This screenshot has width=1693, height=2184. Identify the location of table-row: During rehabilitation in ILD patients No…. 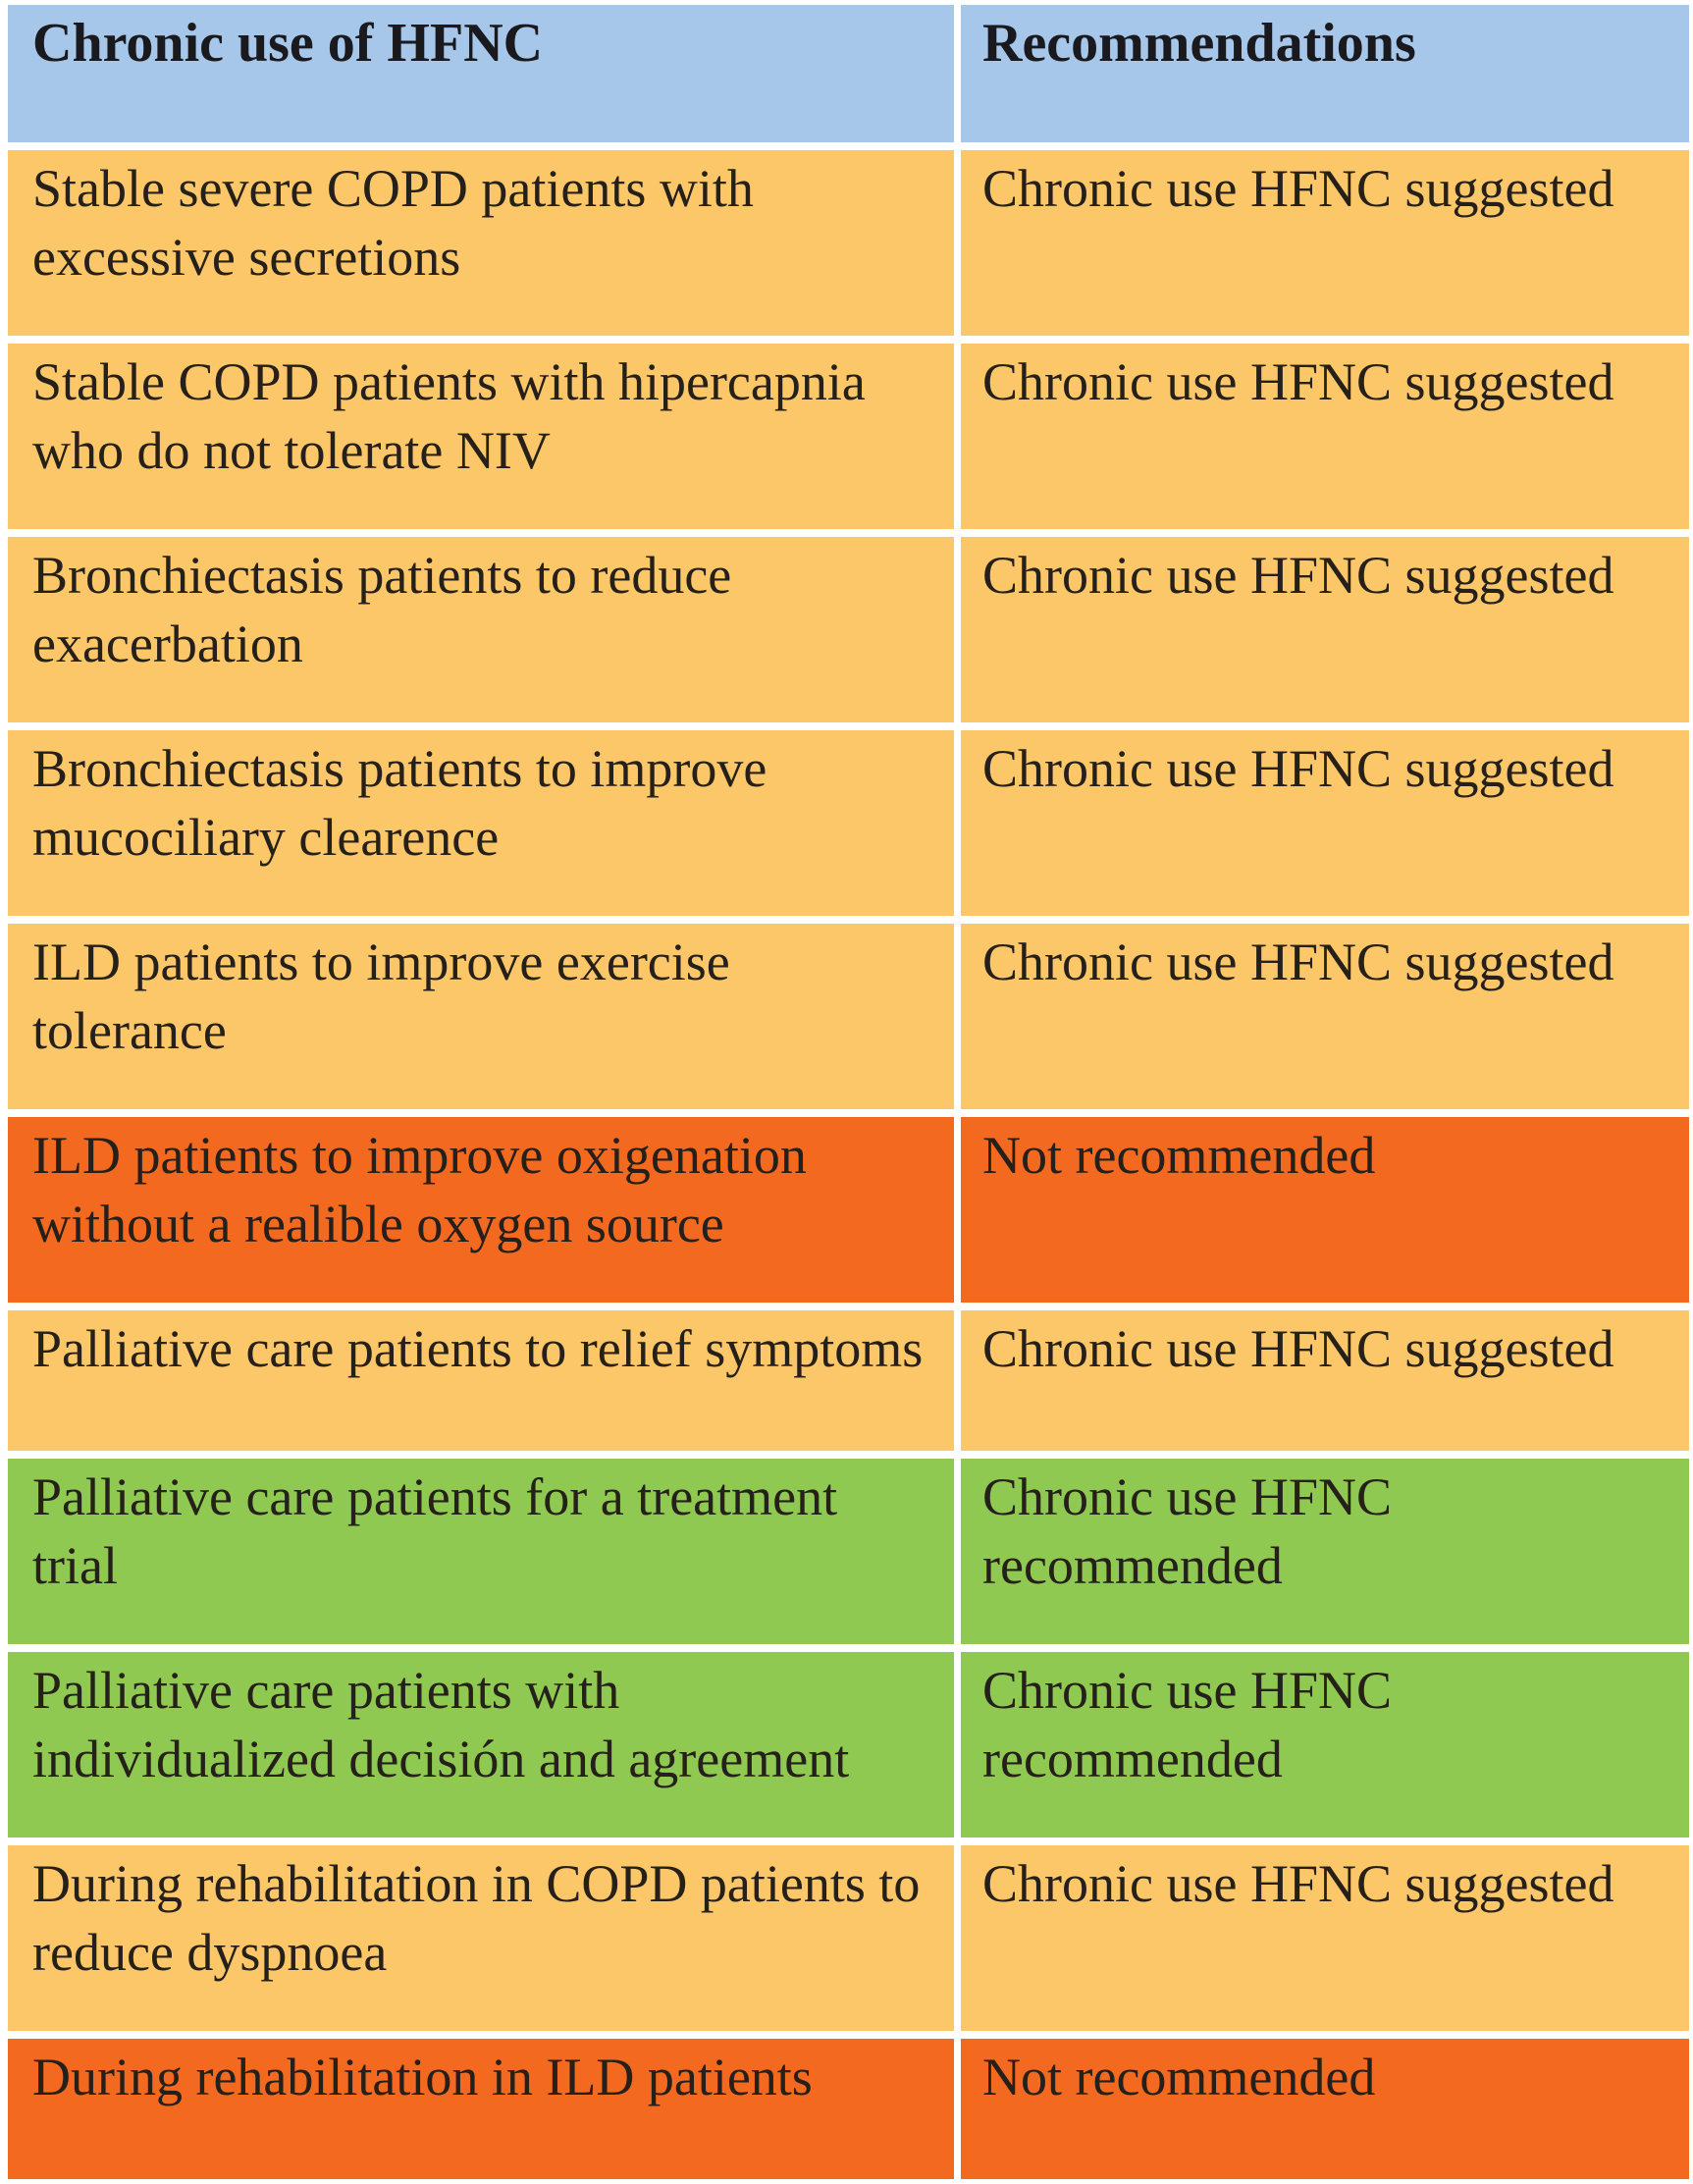
(849, 2109).